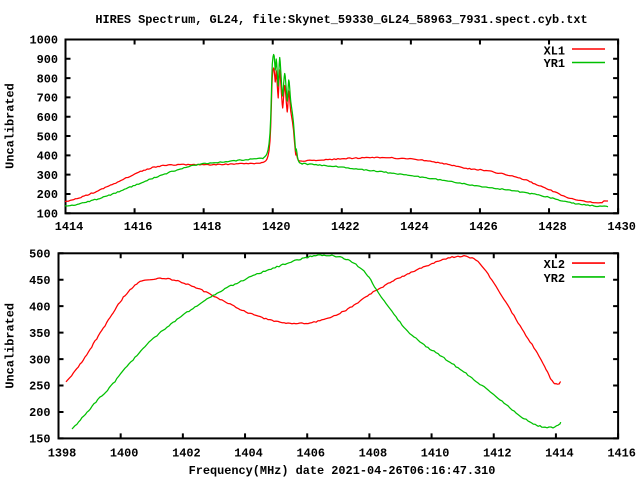 The image size is (640, 480). Describe the element at coordinates (497, 453) in the screenshot. I see `svg-text: 1412` at that location.